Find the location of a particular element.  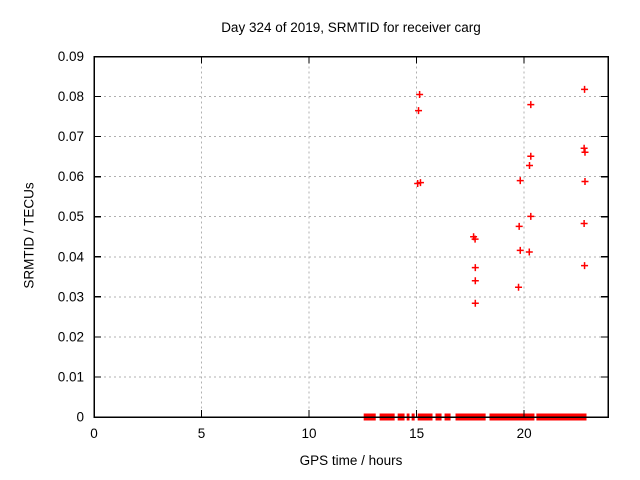

y-tick-label: 0 is located at coordinates (80, 417).